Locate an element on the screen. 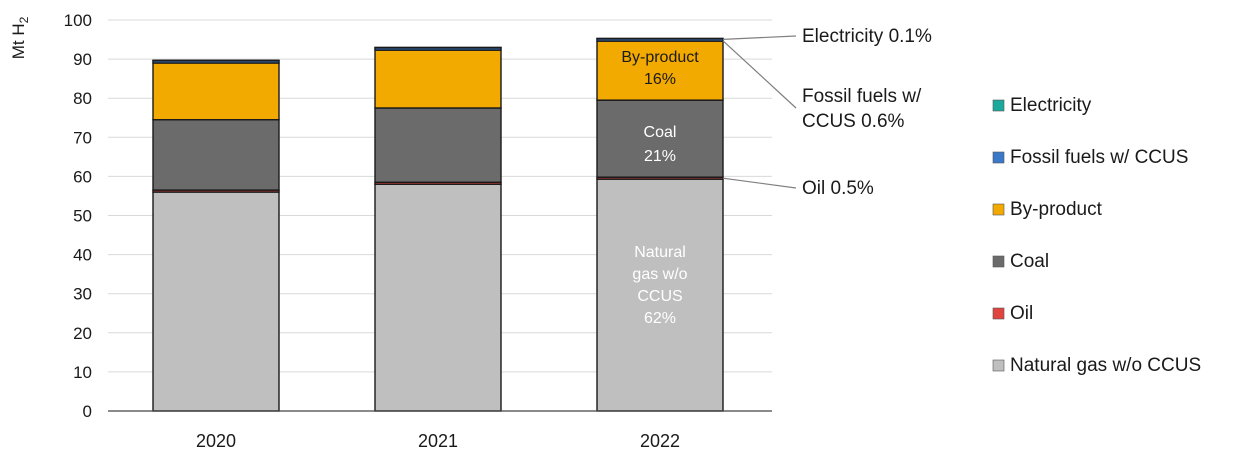 Image resolution: width=1244 pixels, height=452 pixels. electricity-annotation: Electricity 0.1% is located at coordinates (867, 36).